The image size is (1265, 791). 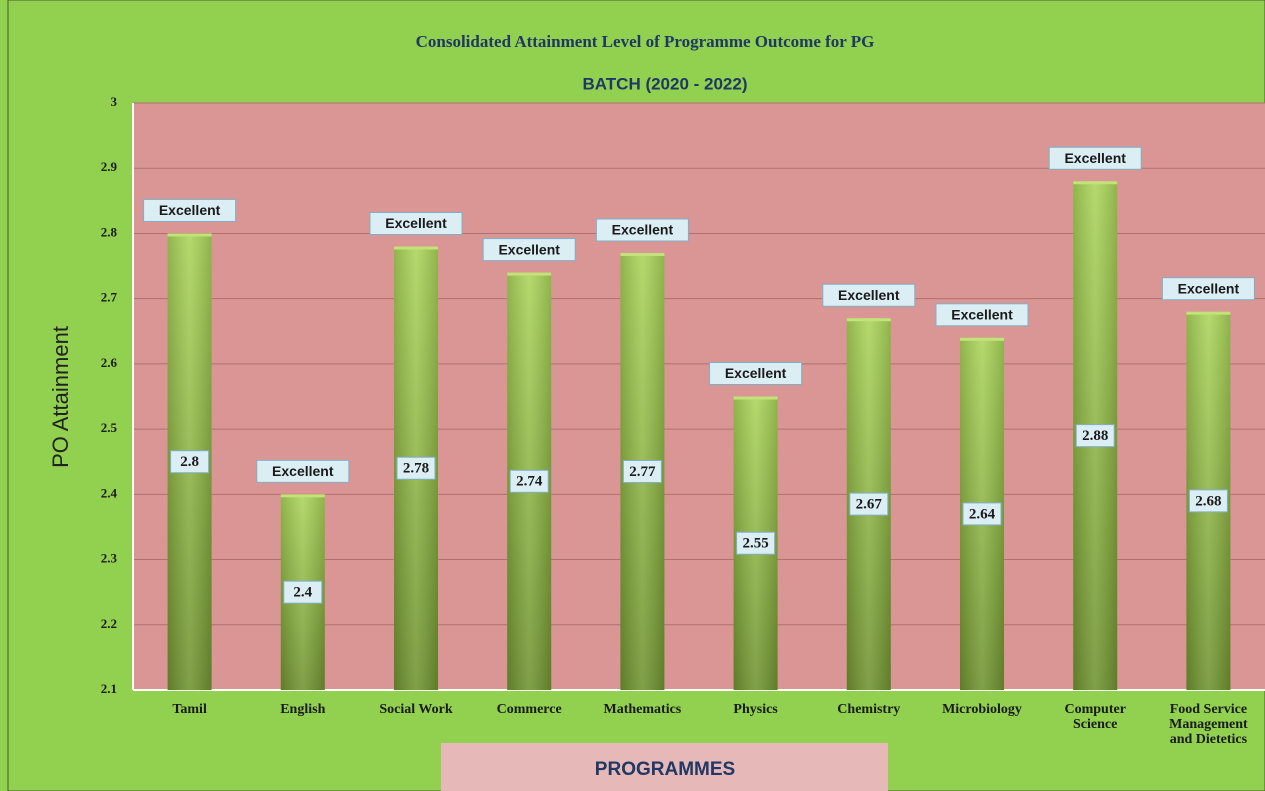 I want to click on chart-subtitle: BATCH (2020 - 2022), so click(x=664, y=83).